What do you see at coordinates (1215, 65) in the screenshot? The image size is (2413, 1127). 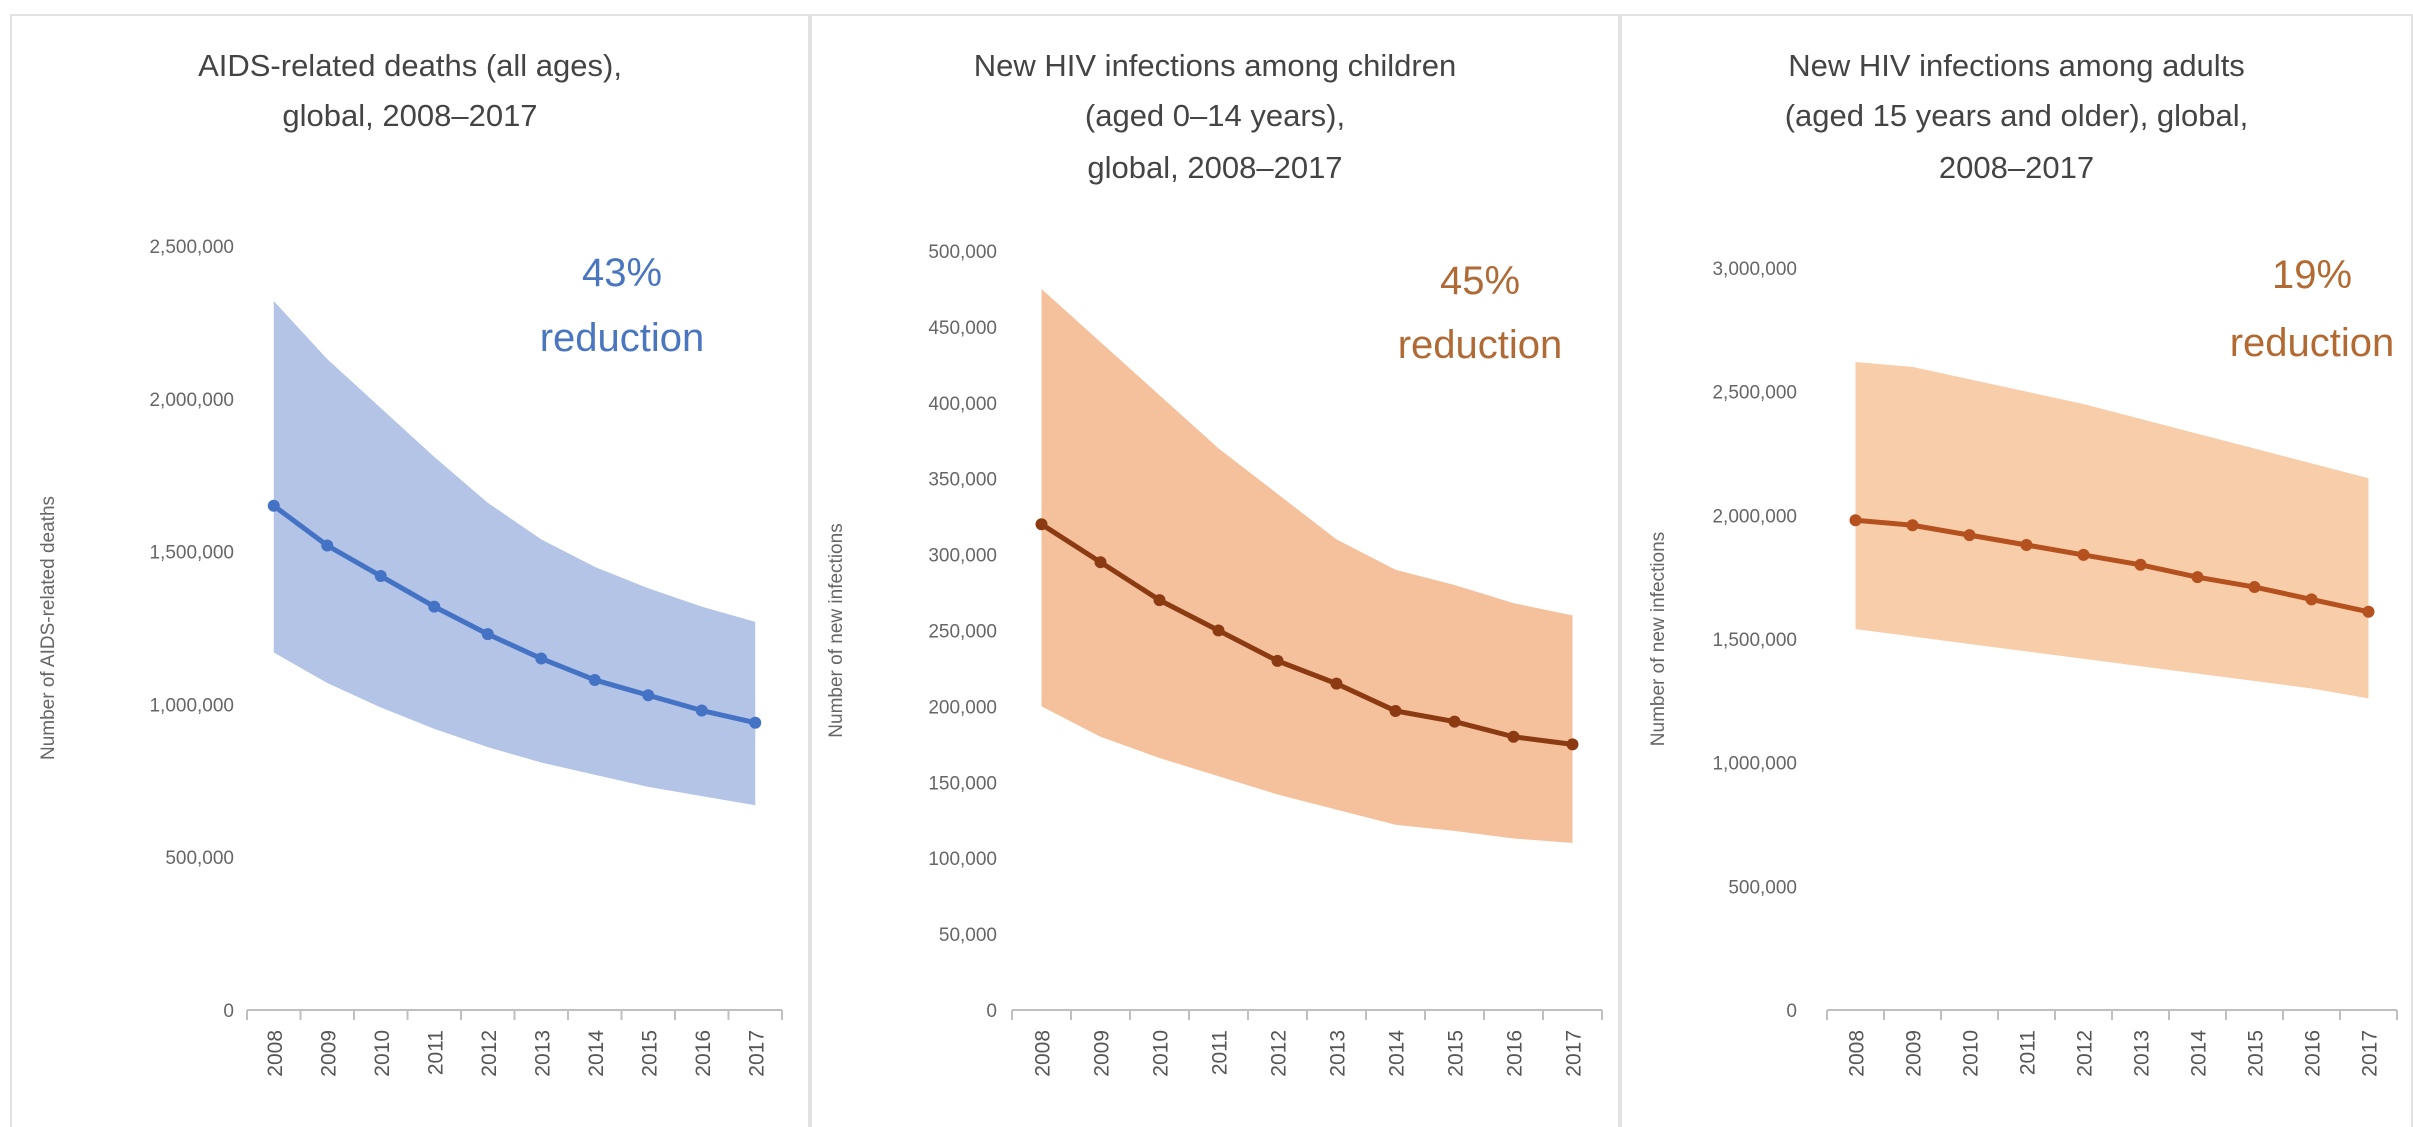 I see `chart-title-line: New HIV infections among children` at bounding box center [1215, 65].